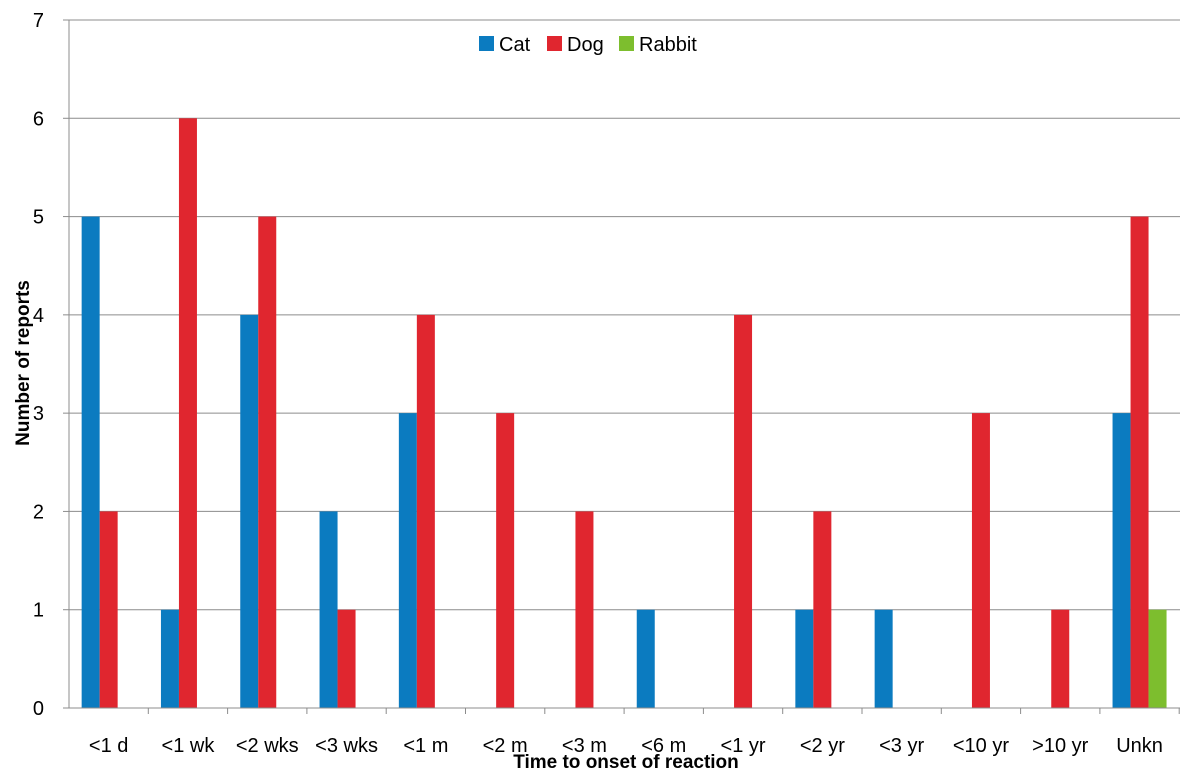  I want to click on bar-rabbit, so click(1157, 658).